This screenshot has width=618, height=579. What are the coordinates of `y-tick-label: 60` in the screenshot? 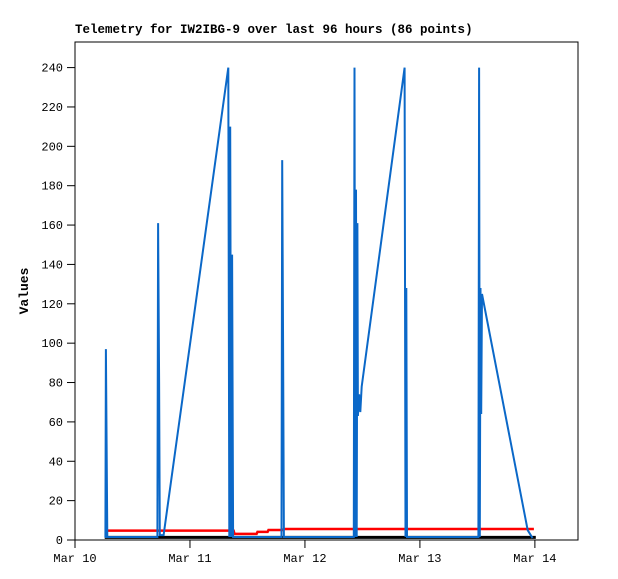 It's located at (56, 423).